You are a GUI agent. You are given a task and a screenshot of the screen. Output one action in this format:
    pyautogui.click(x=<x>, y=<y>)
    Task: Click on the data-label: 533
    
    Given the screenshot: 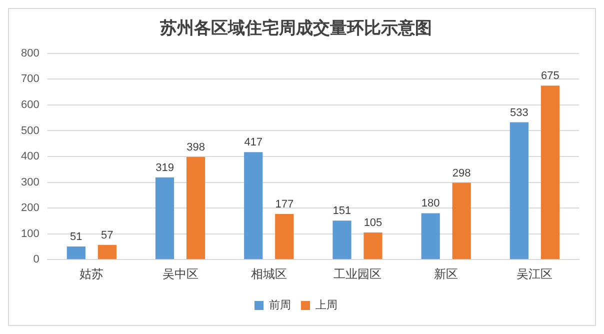 What is the action you would take?
    pyautogui.click(x=519, y=112)
    